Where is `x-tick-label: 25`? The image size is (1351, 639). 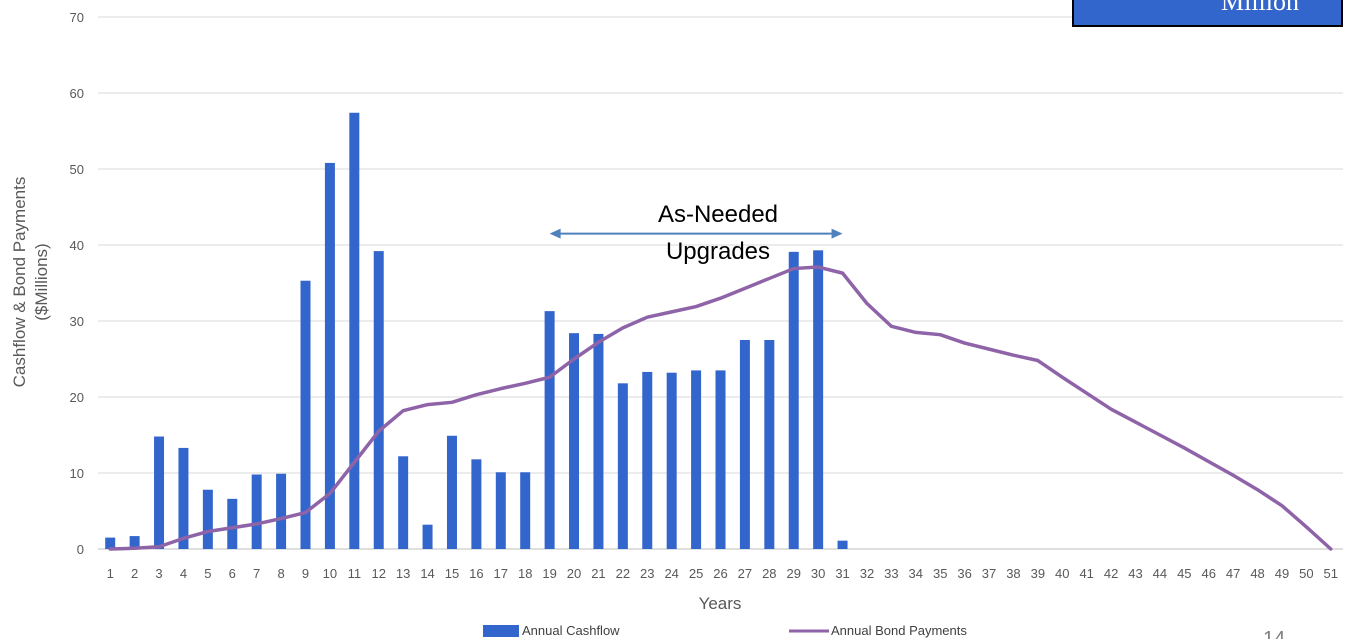 x-tick-label: 25 is located at coordinates (696, 573).